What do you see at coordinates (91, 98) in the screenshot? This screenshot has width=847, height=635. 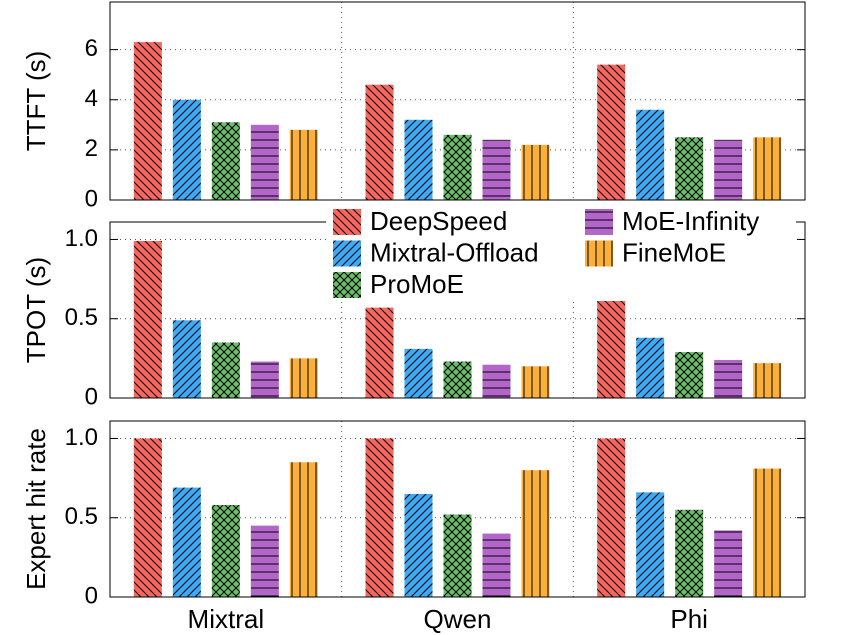 I see `y-tick-label: 4` at bounding box center [91, 98].